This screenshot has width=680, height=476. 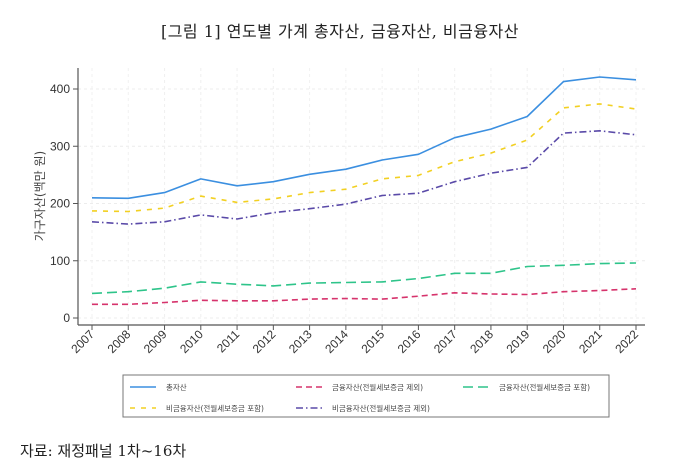 I want to click on legend-label: 총자산, so click(x=176, y=387).